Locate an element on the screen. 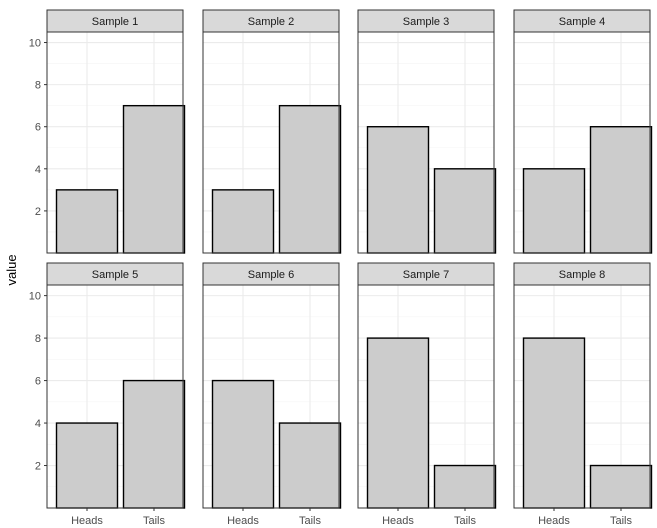 This screenshot has width=657, height=528. facet-strip-label: Sample 2 is located at coordinates (271, 22).